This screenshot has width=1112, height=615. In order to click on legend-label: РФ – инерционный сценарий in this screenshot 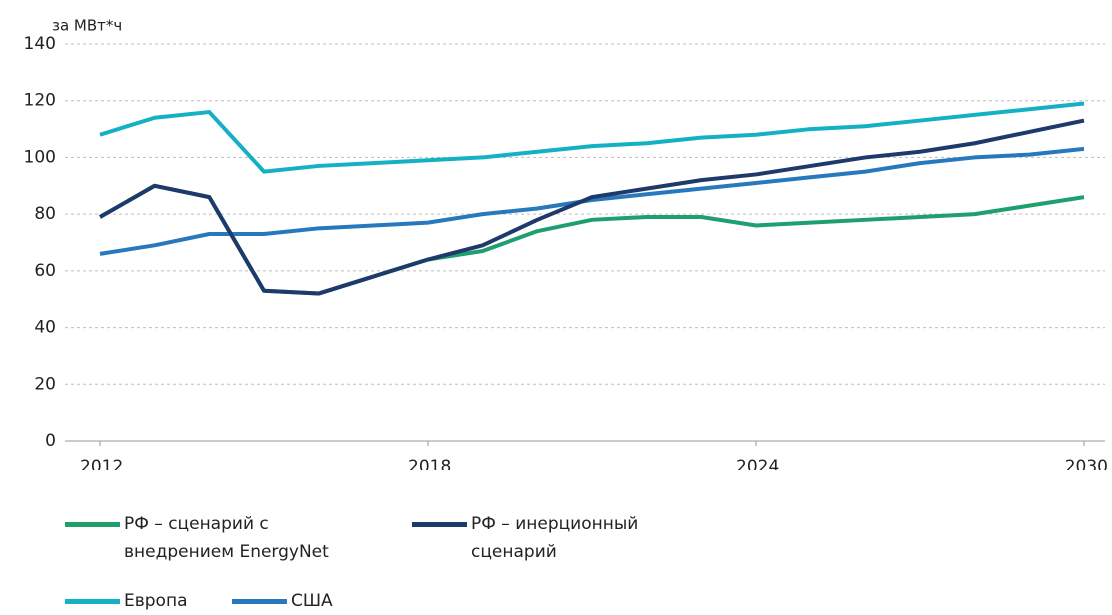, I will do `click(555, 538)`.